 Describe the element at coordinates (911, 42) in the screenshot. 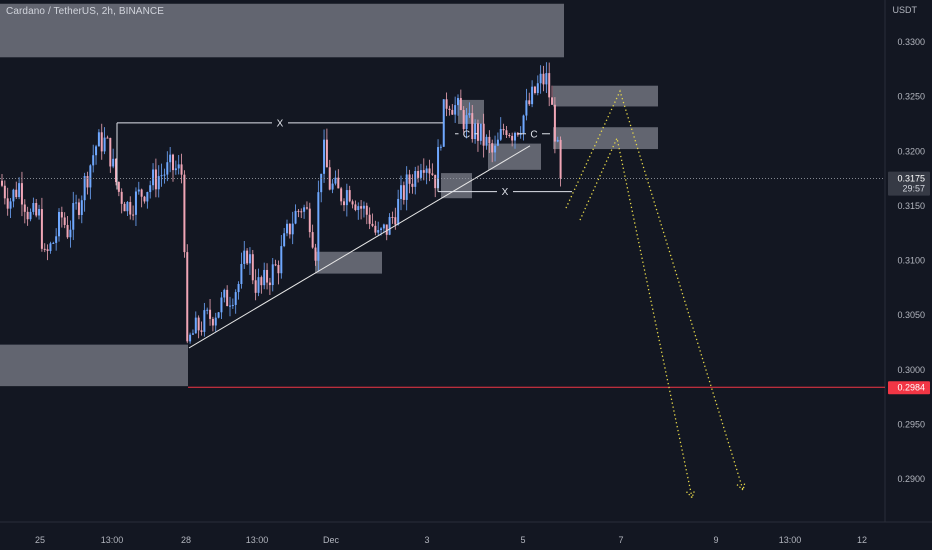

I see `y-tick-label: 0.3300` at that location.